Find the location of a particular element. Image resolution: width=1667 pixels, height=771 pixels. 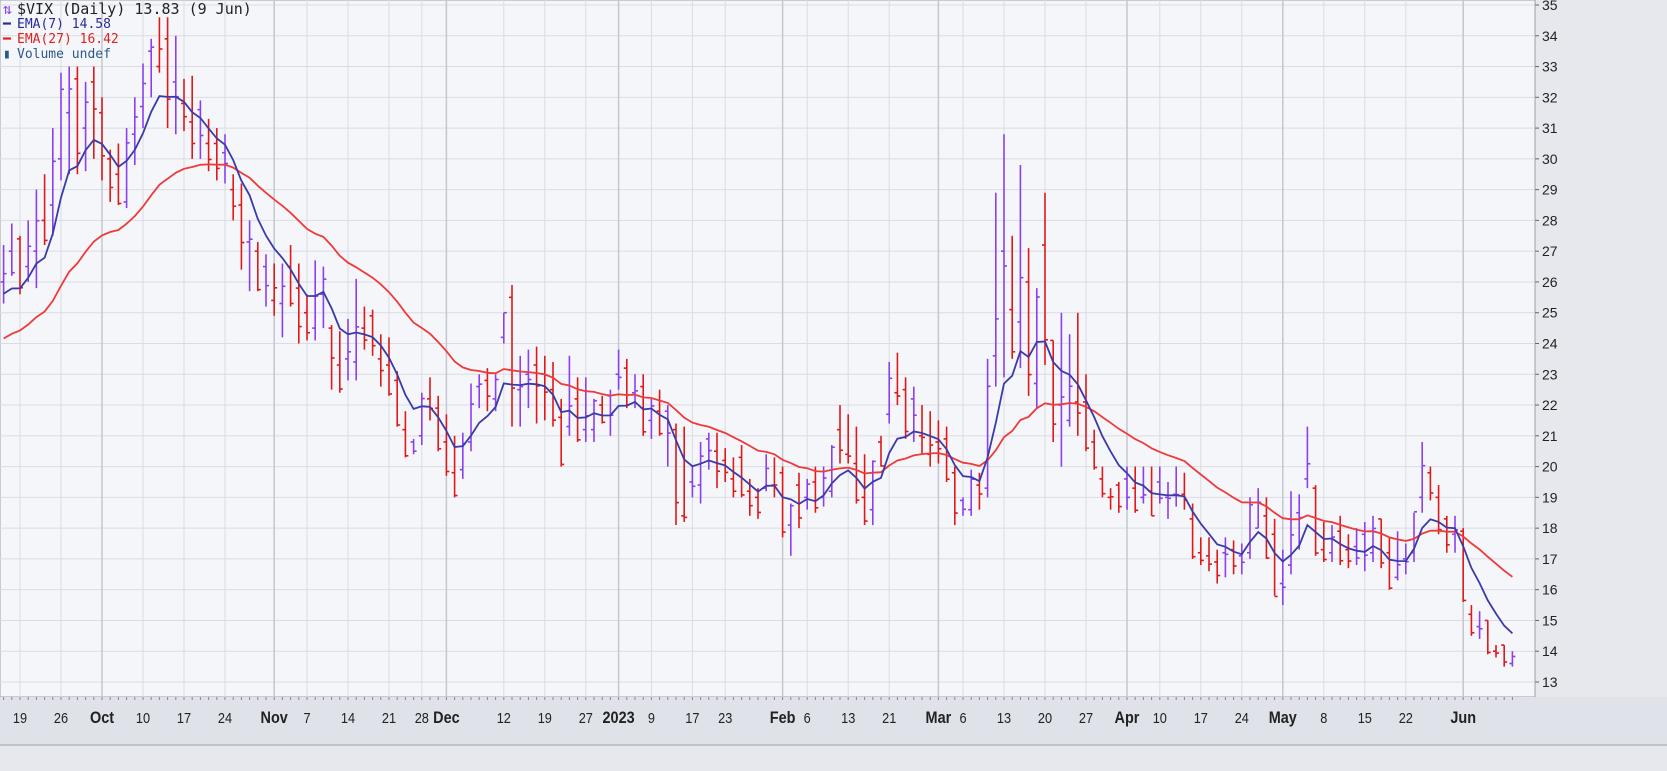

x-tick-label: 20 is located at coordinates (1045, 717).